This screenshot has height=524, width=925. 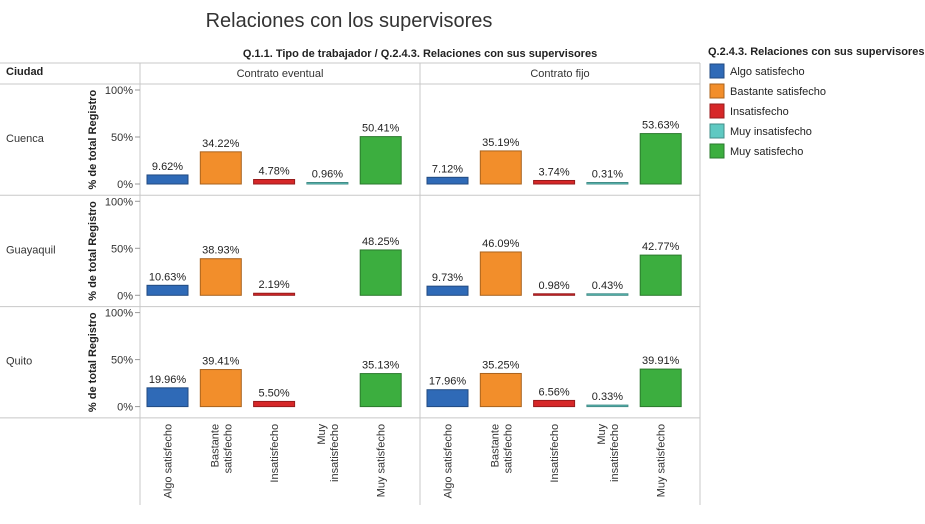 What do you see at coordinates (228, 449) in the screenshot?
I see `category-label-line: satisfecho` at bounding box center [228, 449].